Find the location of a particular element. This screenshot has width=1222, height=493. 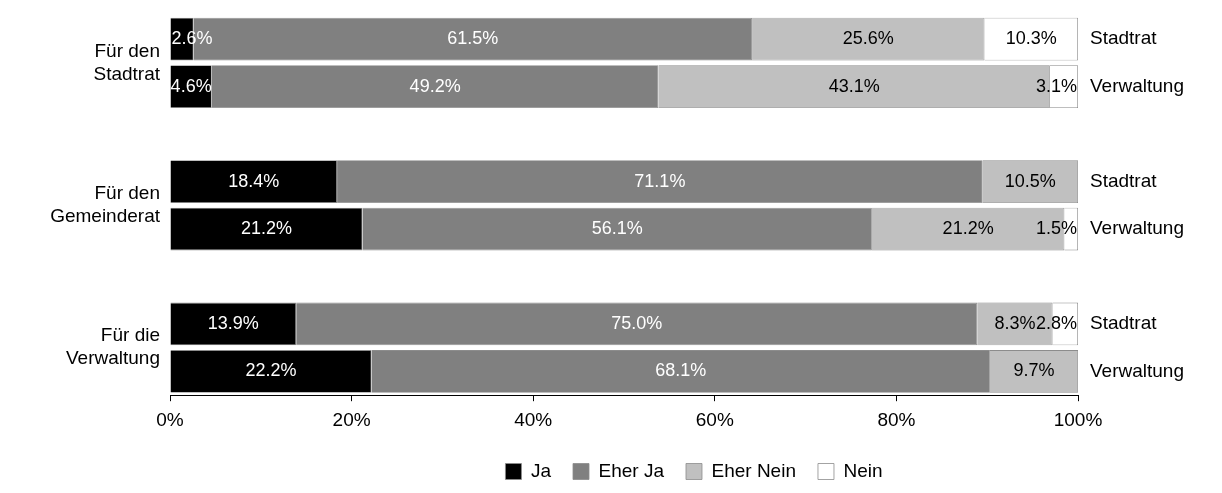

legend-label: Eher Nein is located at coordinates (753, 470).